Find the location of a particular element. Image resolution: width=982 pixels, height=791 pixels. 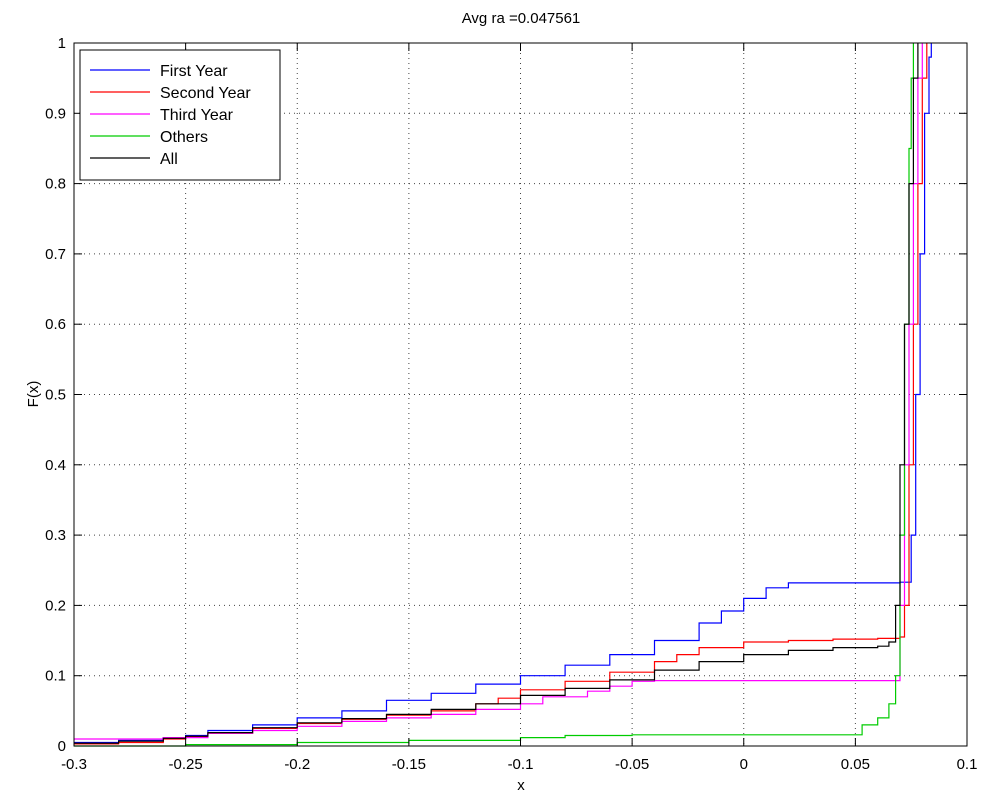

y-tick-label: 0.3 is located at coordinates (55, 535).